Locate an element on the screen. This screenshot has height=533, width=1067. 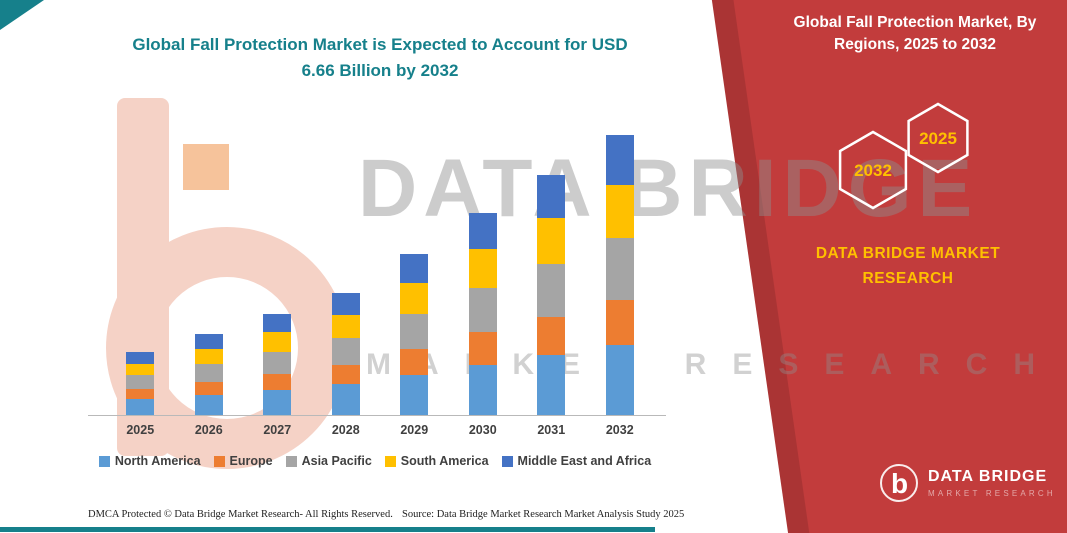
bar-2026 is located at coordinates (208, 374).